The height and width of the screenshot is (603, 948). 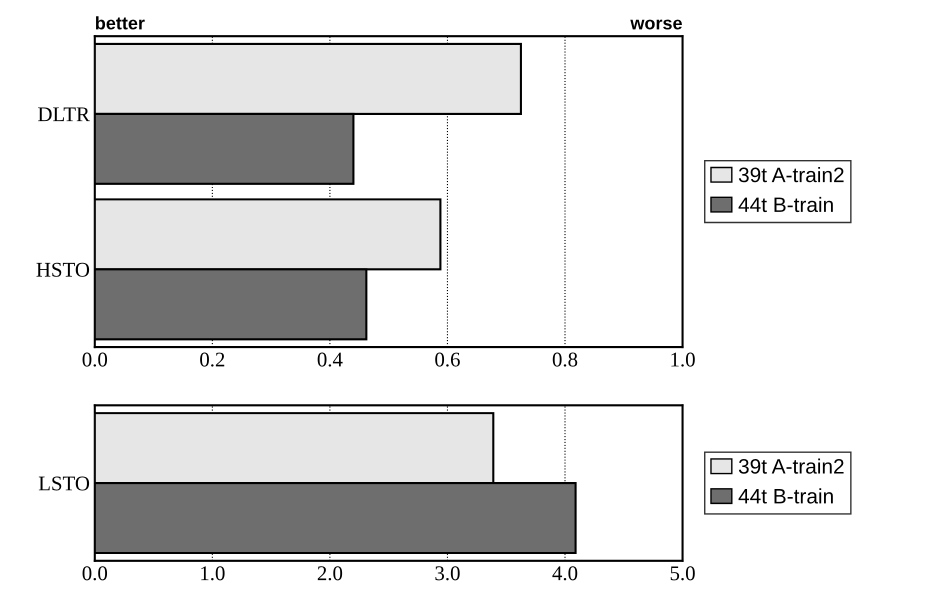 What do you see at coordinates (64, 114) in the screenshot?
I see `y-tick-label: DLTR` at bounding box center [64, 114].